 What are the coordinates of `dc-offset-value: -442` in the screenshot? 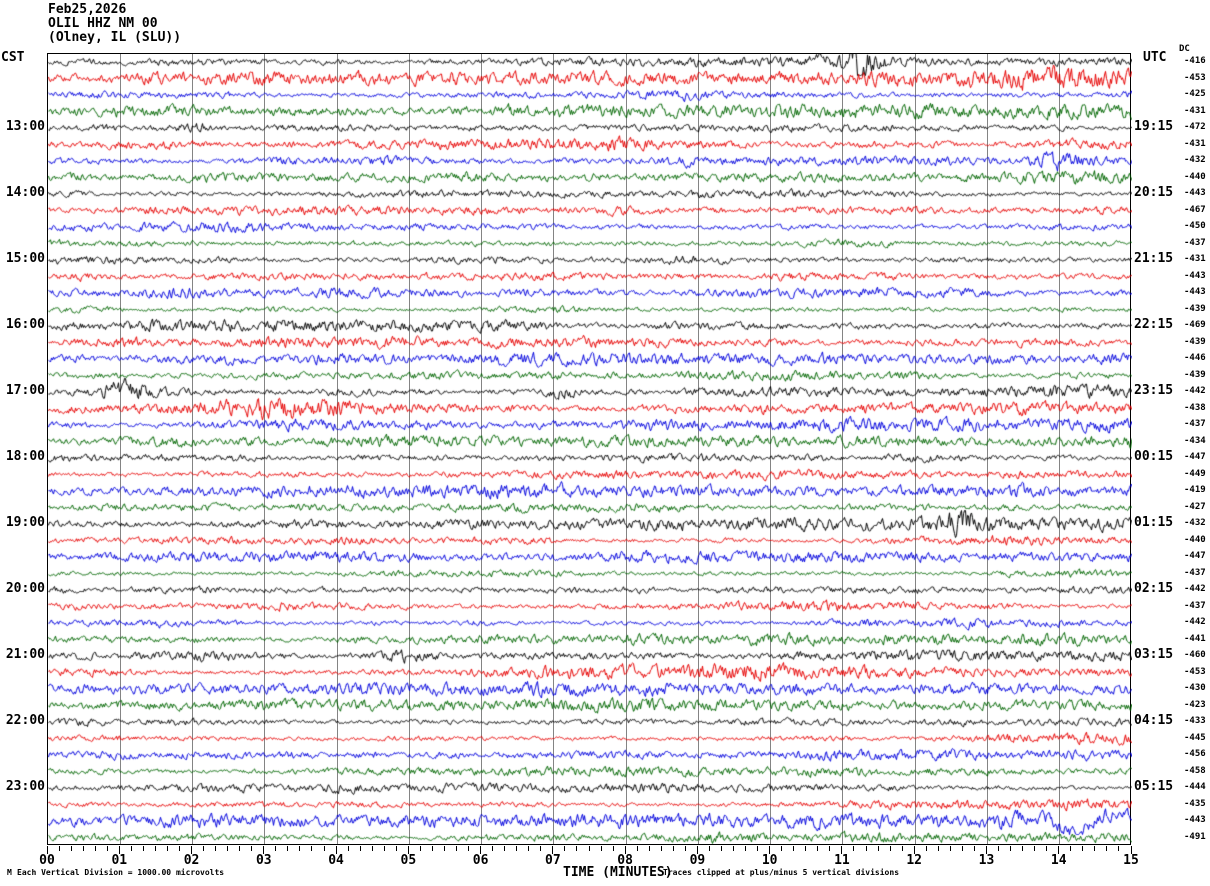 It's located at (1195, 589).